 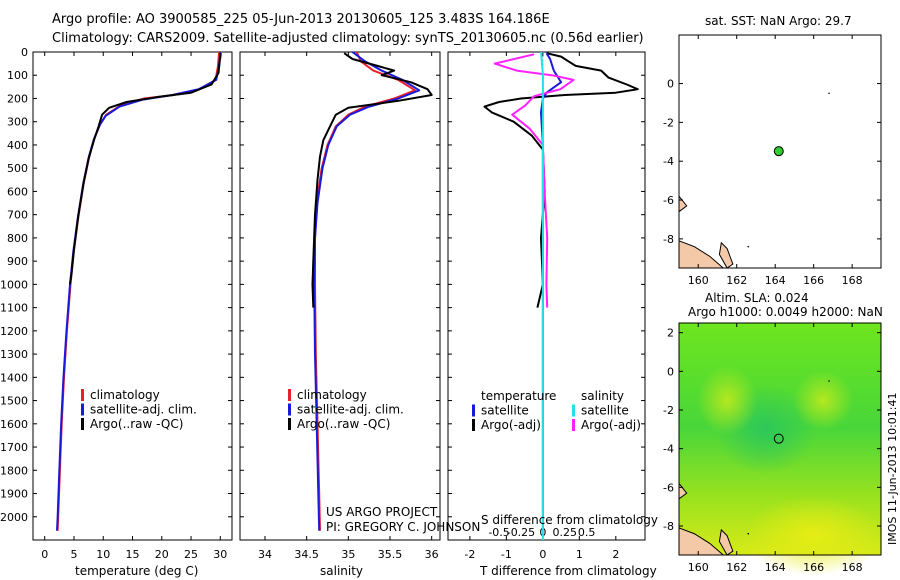 What do you see at coordinates (17, 168) in the screenshot?
I see `y-tick-label: 500` at bounding box center [17, 168].